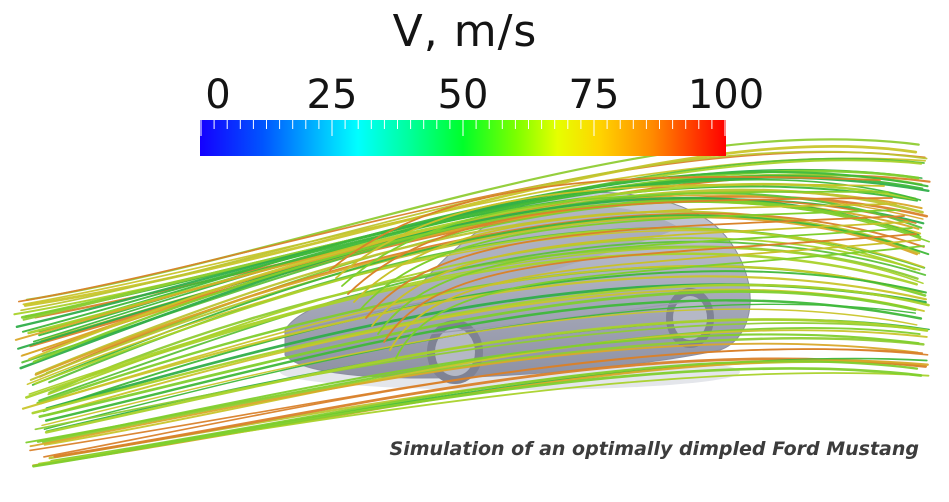  I want to click on legend-tick-label: 50, so click(463, 95).